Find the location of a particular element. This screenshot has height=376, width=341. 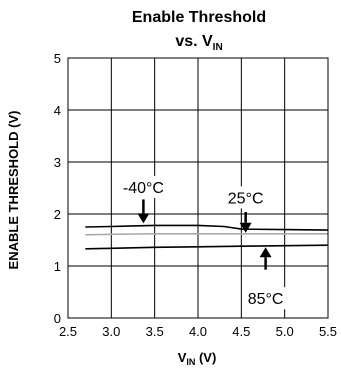

chart-title-line2-prefix: vs. V is located at coordinates (194, 41).